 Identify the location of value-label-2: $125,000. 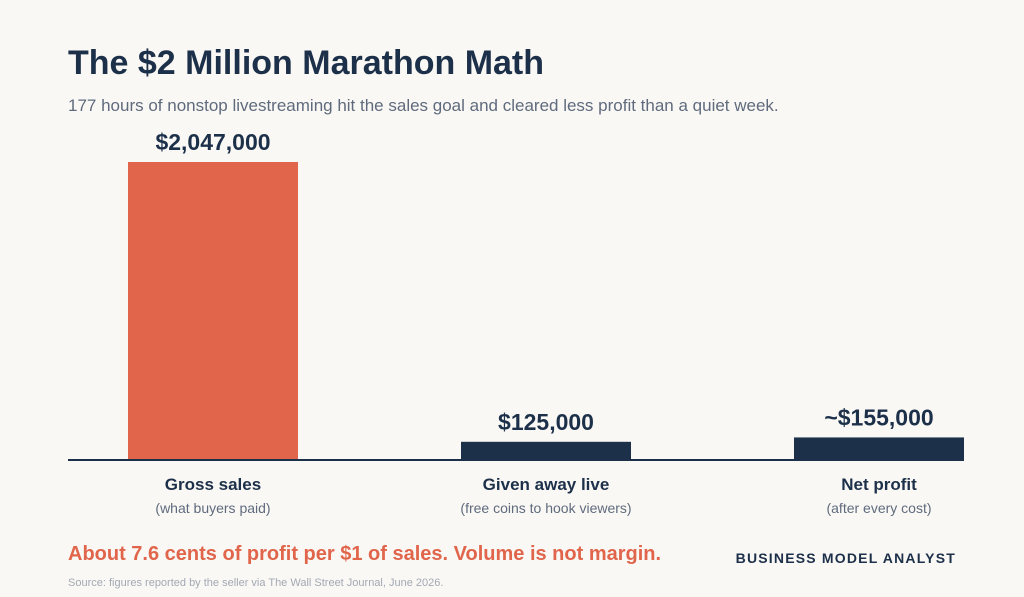
(546, 422).